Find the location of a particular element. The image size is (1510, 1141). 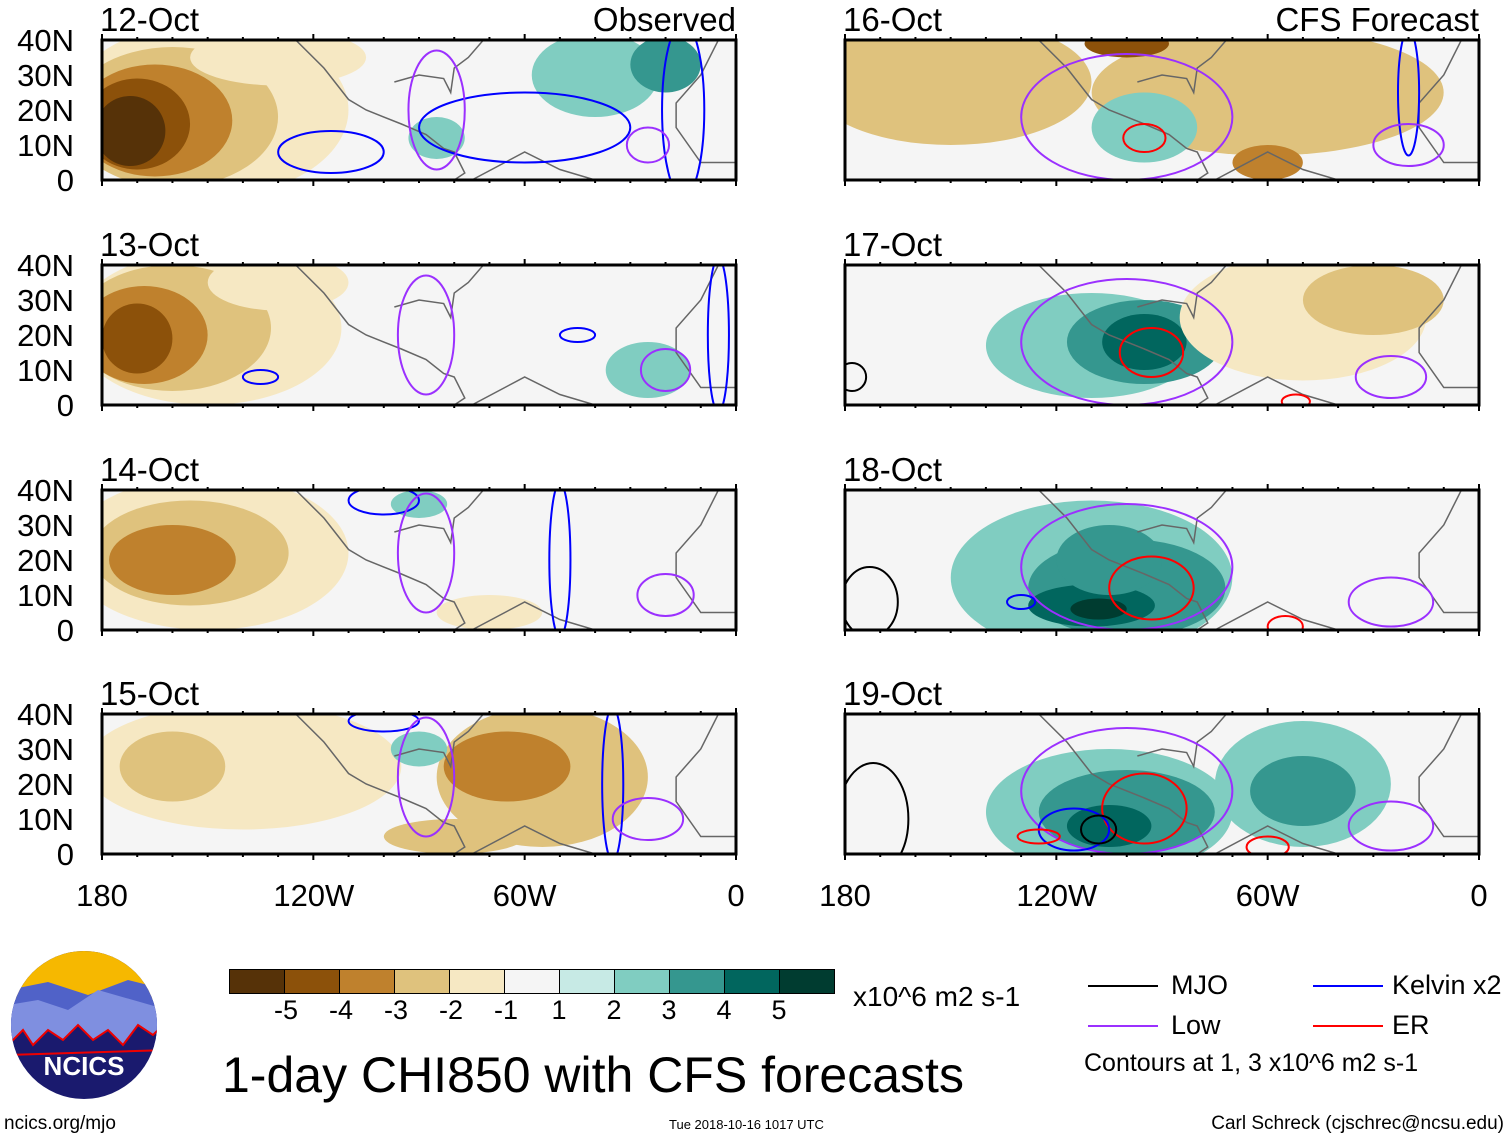

legend-label-low: Low is located at coordinates (1196, 1025).